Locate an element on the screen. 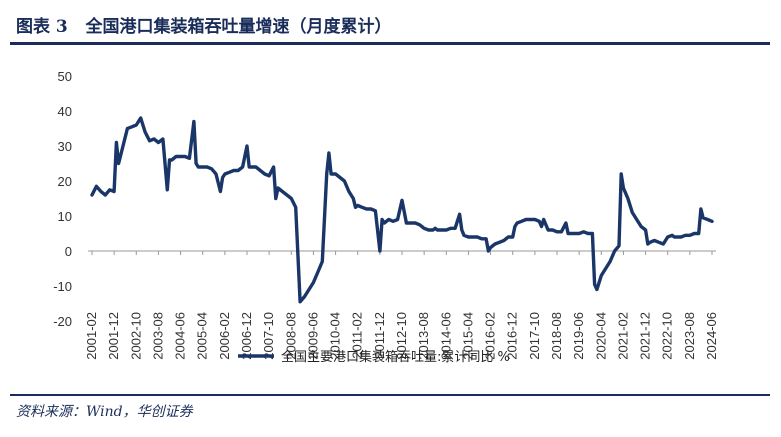 Image resolution: width=781 pixels, height=437 pixels. figure-header: 图表 3 全国港口集装箱吞吐量增速（月度累计） is located at coordinates (390, 25).